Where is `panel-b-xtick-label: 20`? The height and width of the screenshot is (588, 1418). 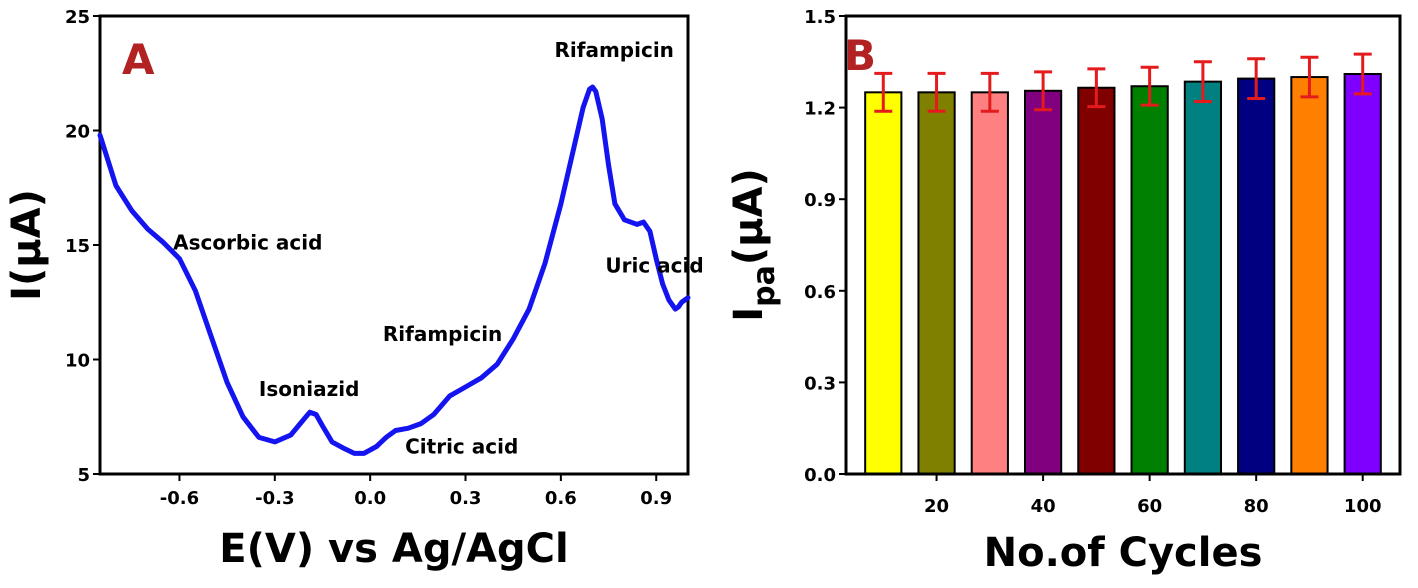 panel-b-xtick-label: 20 is located at coordinates (936, 506).